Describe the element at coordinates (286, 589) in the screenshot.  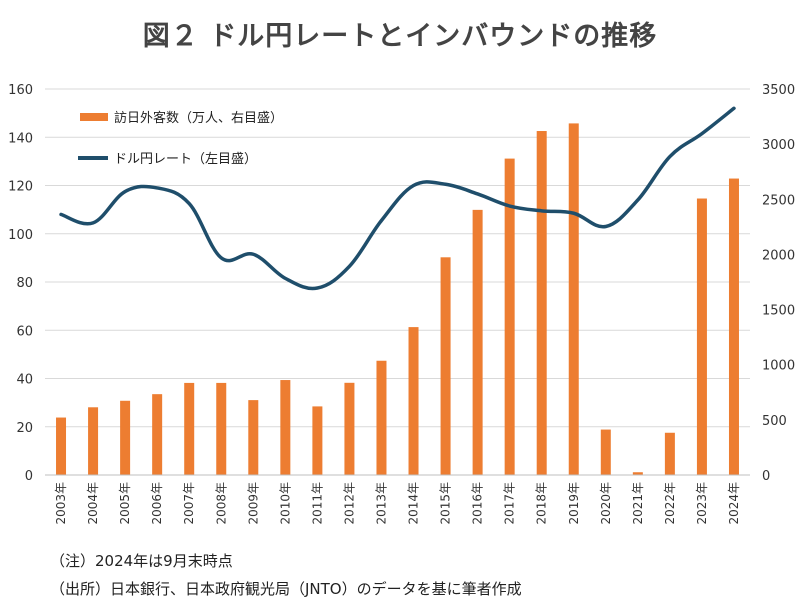
I see `source-text: （出所）日本銀行、日本政府観光局（JNTO）のデータを基に筆者作成` at that location.